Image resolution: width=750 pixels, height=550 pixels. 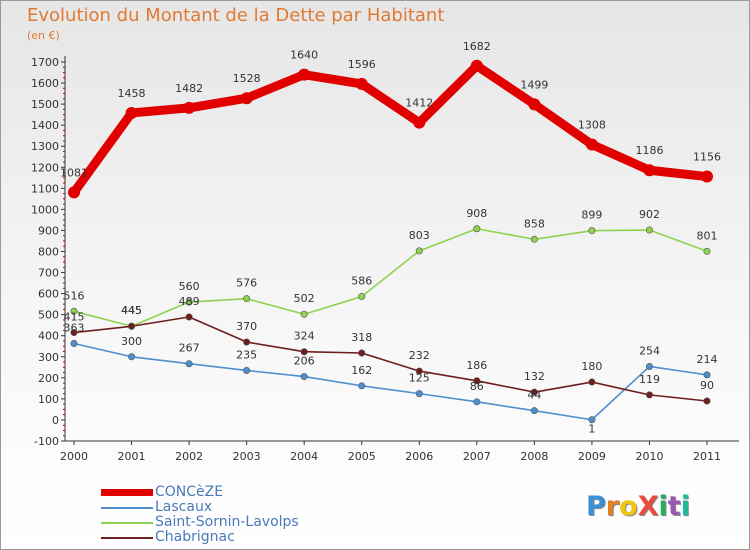 I want to click on data-label: 267, so click(x=189, y=348).